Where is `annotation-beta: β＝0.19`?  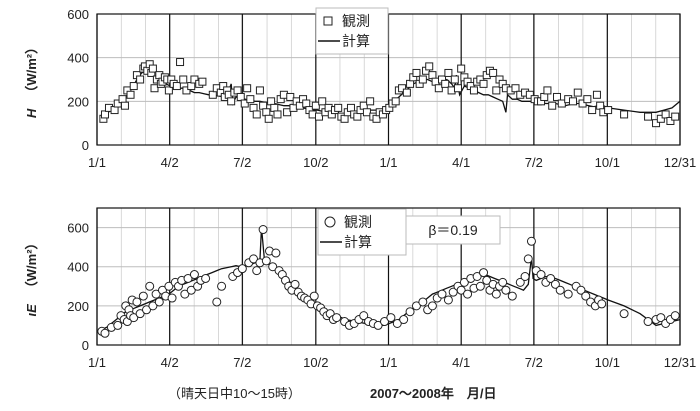
annotation-beta: β＝0.19 is located at coordinates (453, 230).